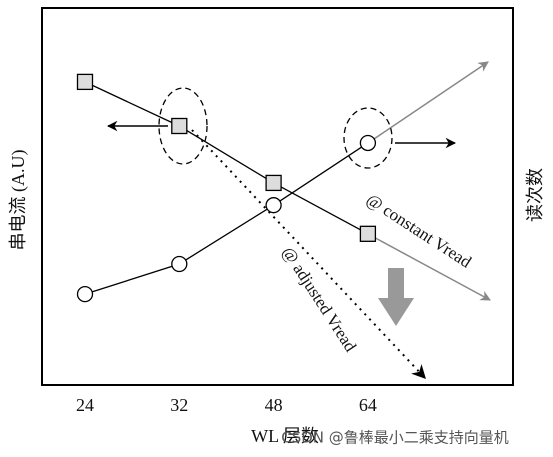 This screenshot has width=553, height=457. Describe the element at coordinates (285, 436) in the screenshot. I see `x-axis-label: WL 层数` at that location.